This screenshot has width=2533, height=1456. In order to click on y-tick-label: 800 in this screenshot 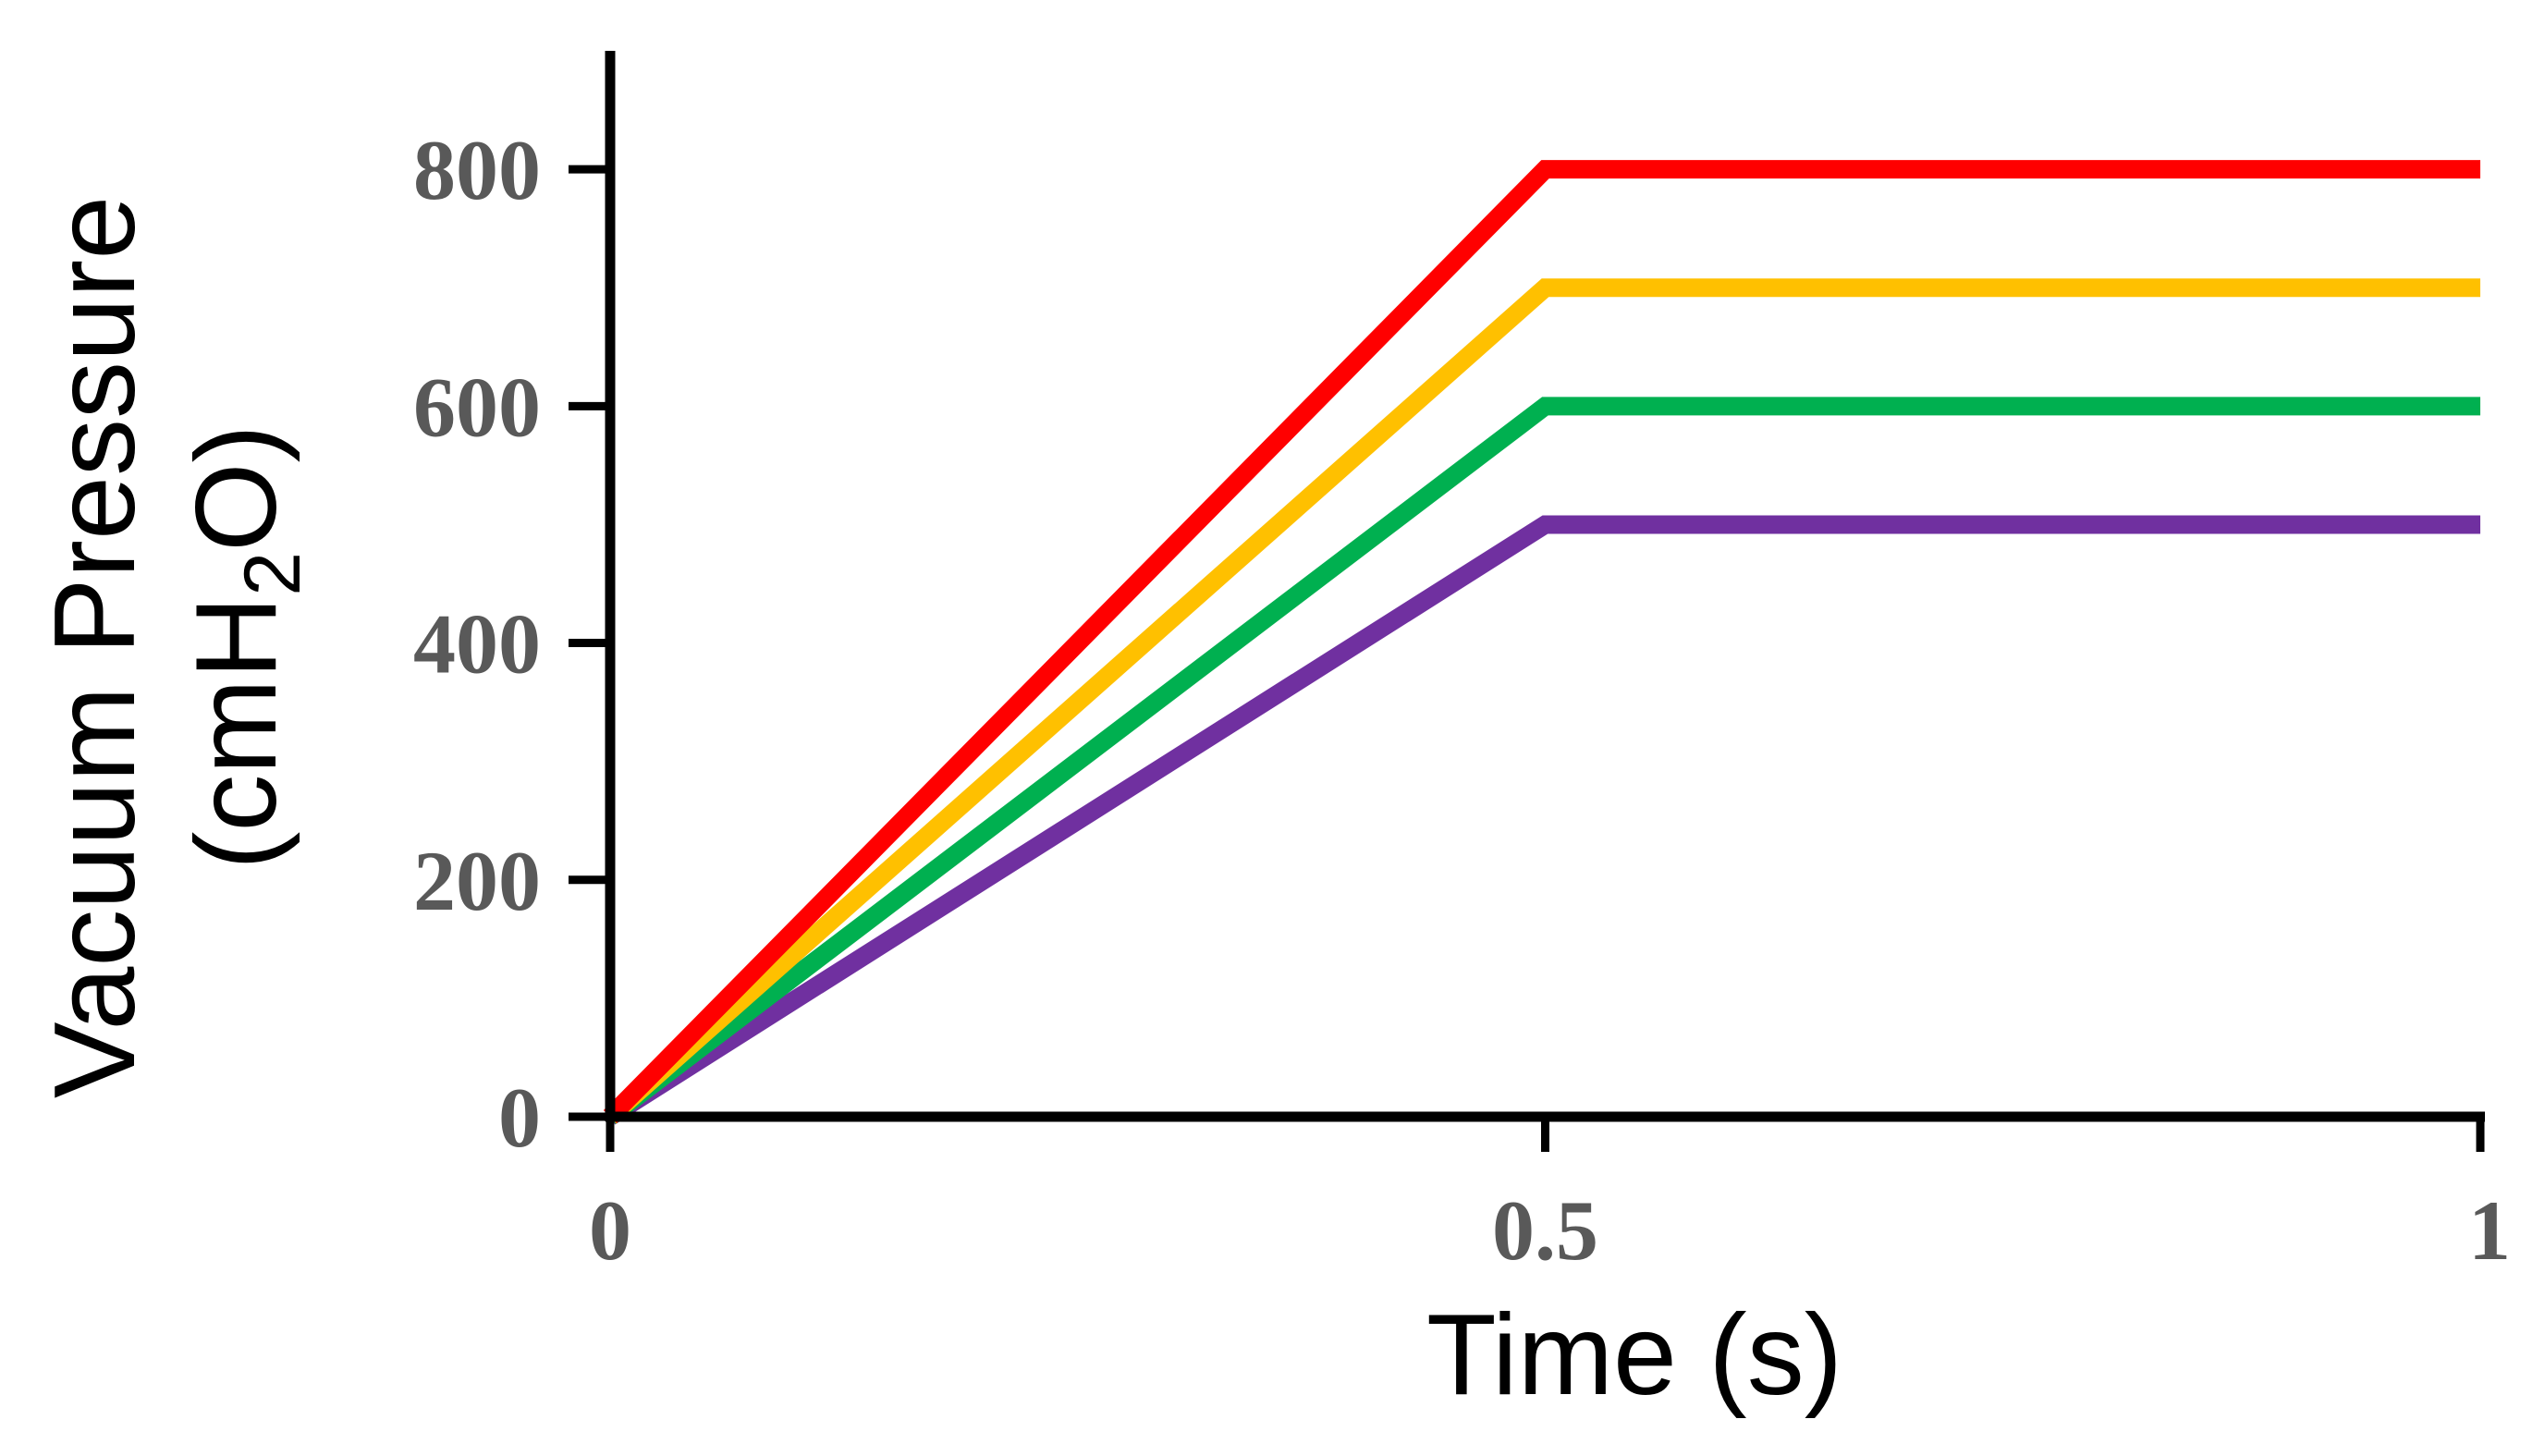, I will do `click(477, 170)`.